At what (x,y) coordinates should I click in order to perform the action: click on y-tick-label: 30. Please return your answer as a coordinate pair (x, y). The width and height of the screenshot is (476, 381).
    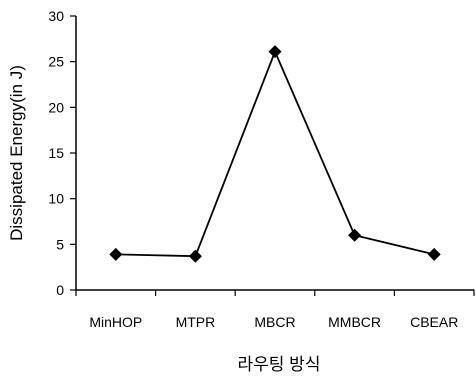
    Looking at the image, I should click on (56, 16).